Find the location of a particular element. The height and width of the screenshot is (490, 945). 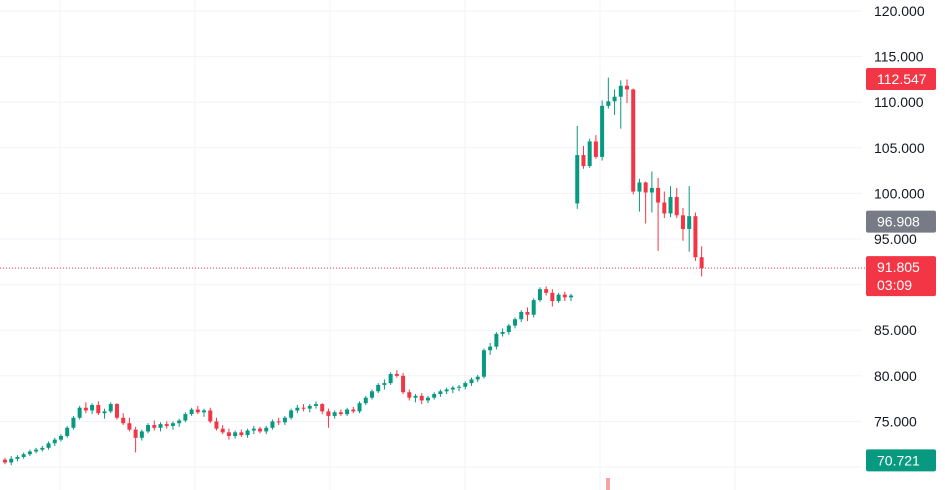

current-price-label-text: 91.805 is located at coordinates (898, 267).